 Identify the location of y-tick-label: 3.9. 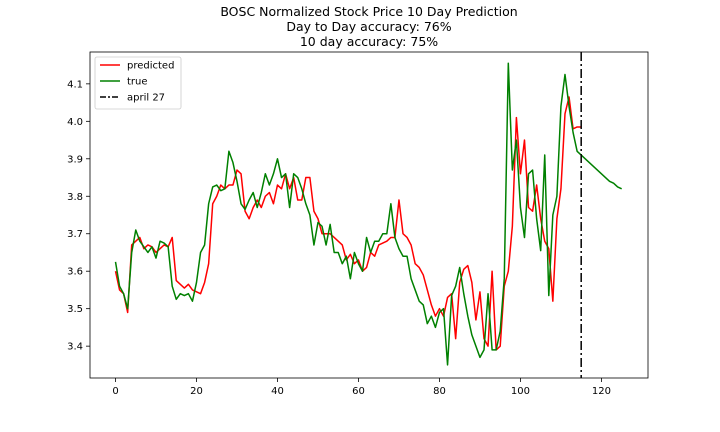
(75, 159).